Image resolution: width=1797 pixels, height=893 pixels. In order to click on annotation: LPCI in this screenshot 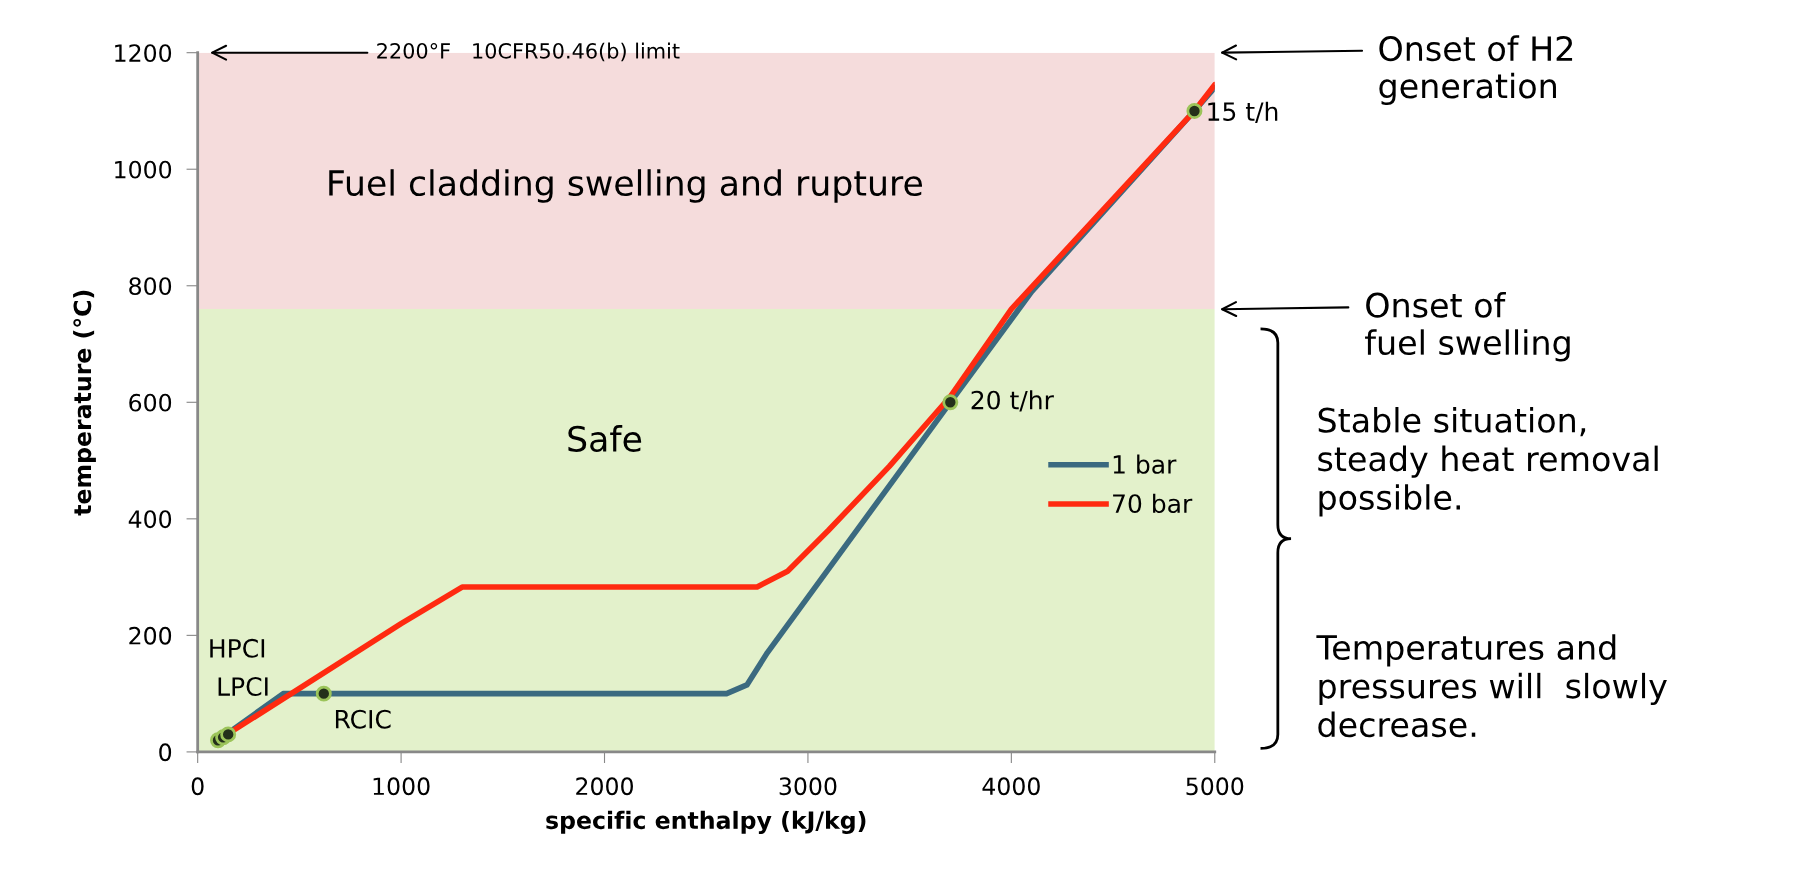, I will do `click(243, 686)`.